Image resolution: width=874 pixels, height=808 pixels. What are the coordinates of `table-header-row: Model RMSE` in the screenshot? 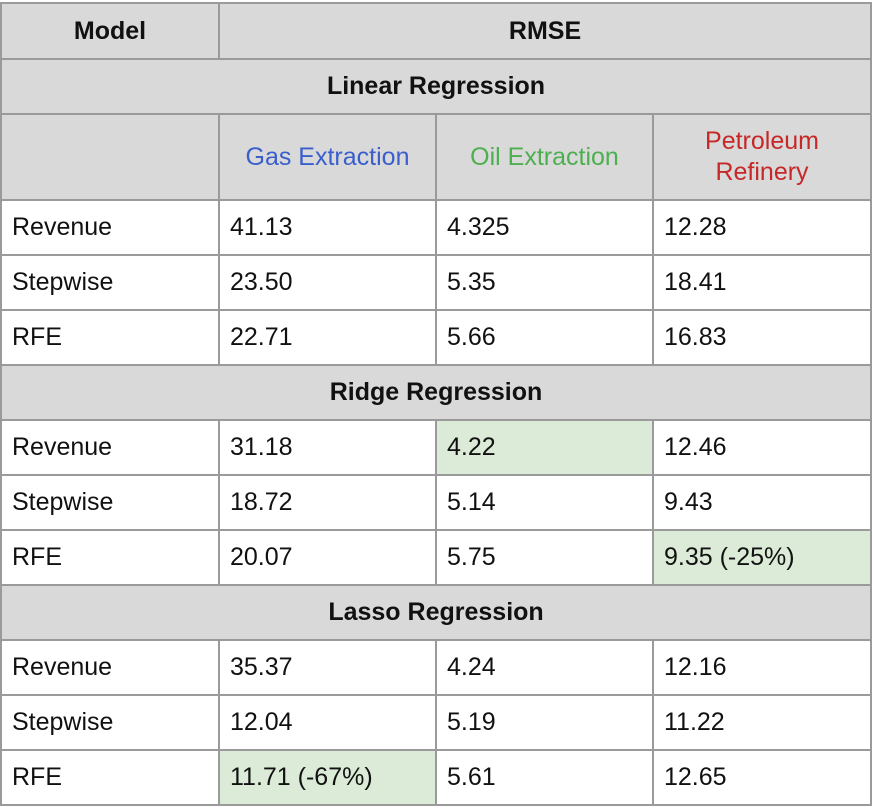 It's located at (436, 31).